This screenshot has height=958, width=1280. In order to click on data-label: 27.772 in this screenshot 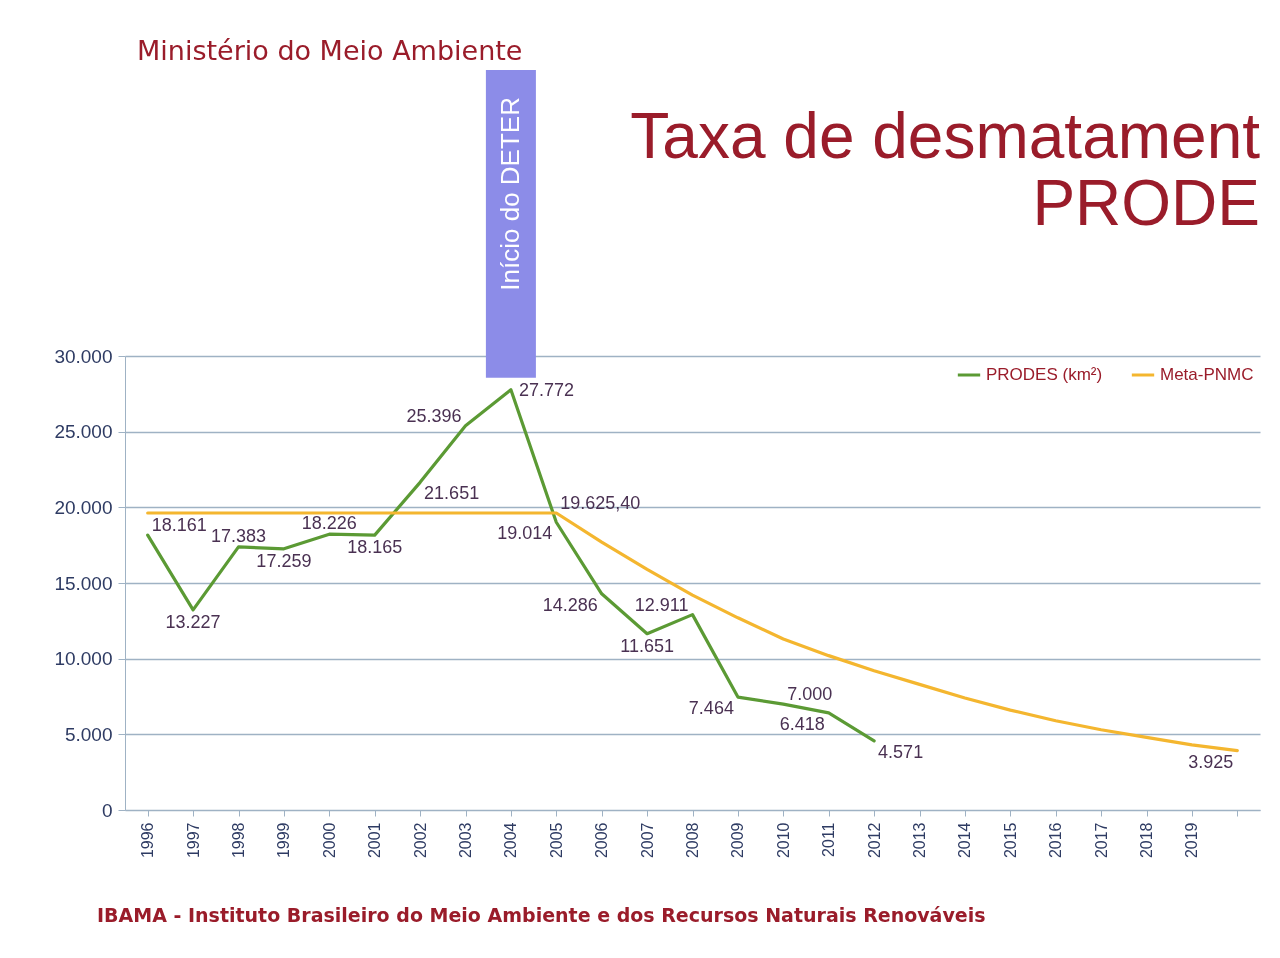, I will do `click(546, 390)`.